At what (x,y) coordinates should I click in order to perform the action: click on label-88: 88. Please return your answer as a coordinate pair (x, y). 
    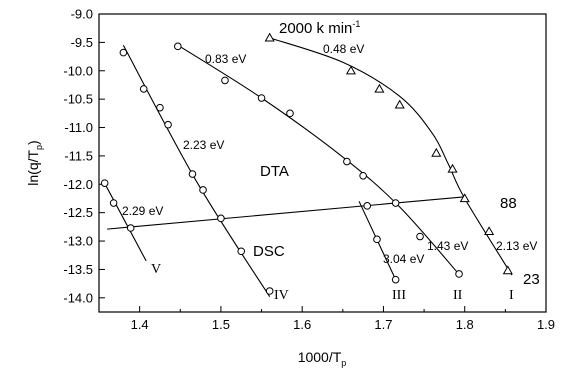
    Looking at the image, I should click on (508, 203).